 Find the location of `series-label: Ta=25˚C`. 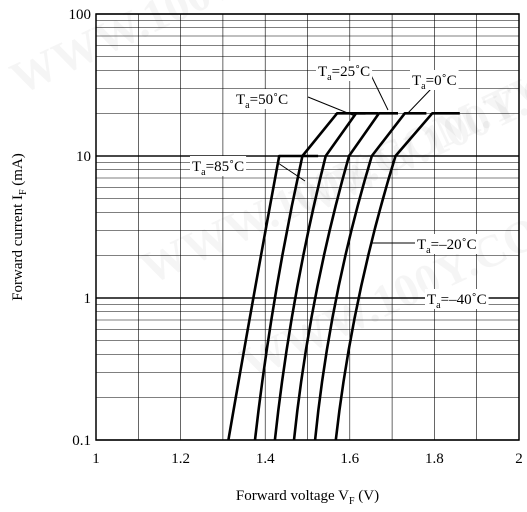

series-label: Ta=25˚C is located at coordinates (344, 73).